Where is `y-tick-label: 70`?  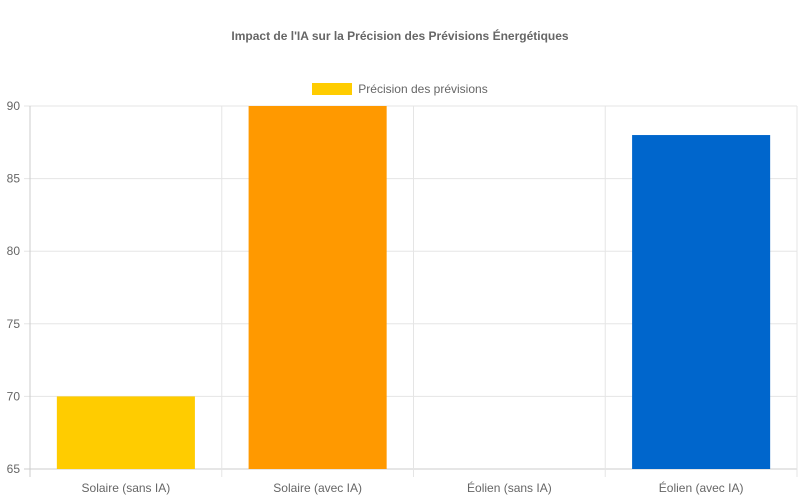
y-tick-label: 70 is located at coordinates (14, 396).